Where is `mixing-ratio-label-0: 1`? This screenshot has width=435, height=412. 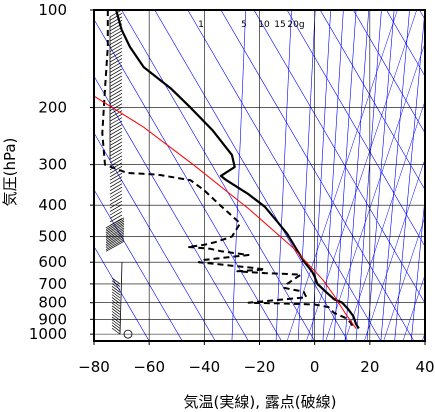
mixing-ratio-label-0: 1 is located at coordinates (201, 25).